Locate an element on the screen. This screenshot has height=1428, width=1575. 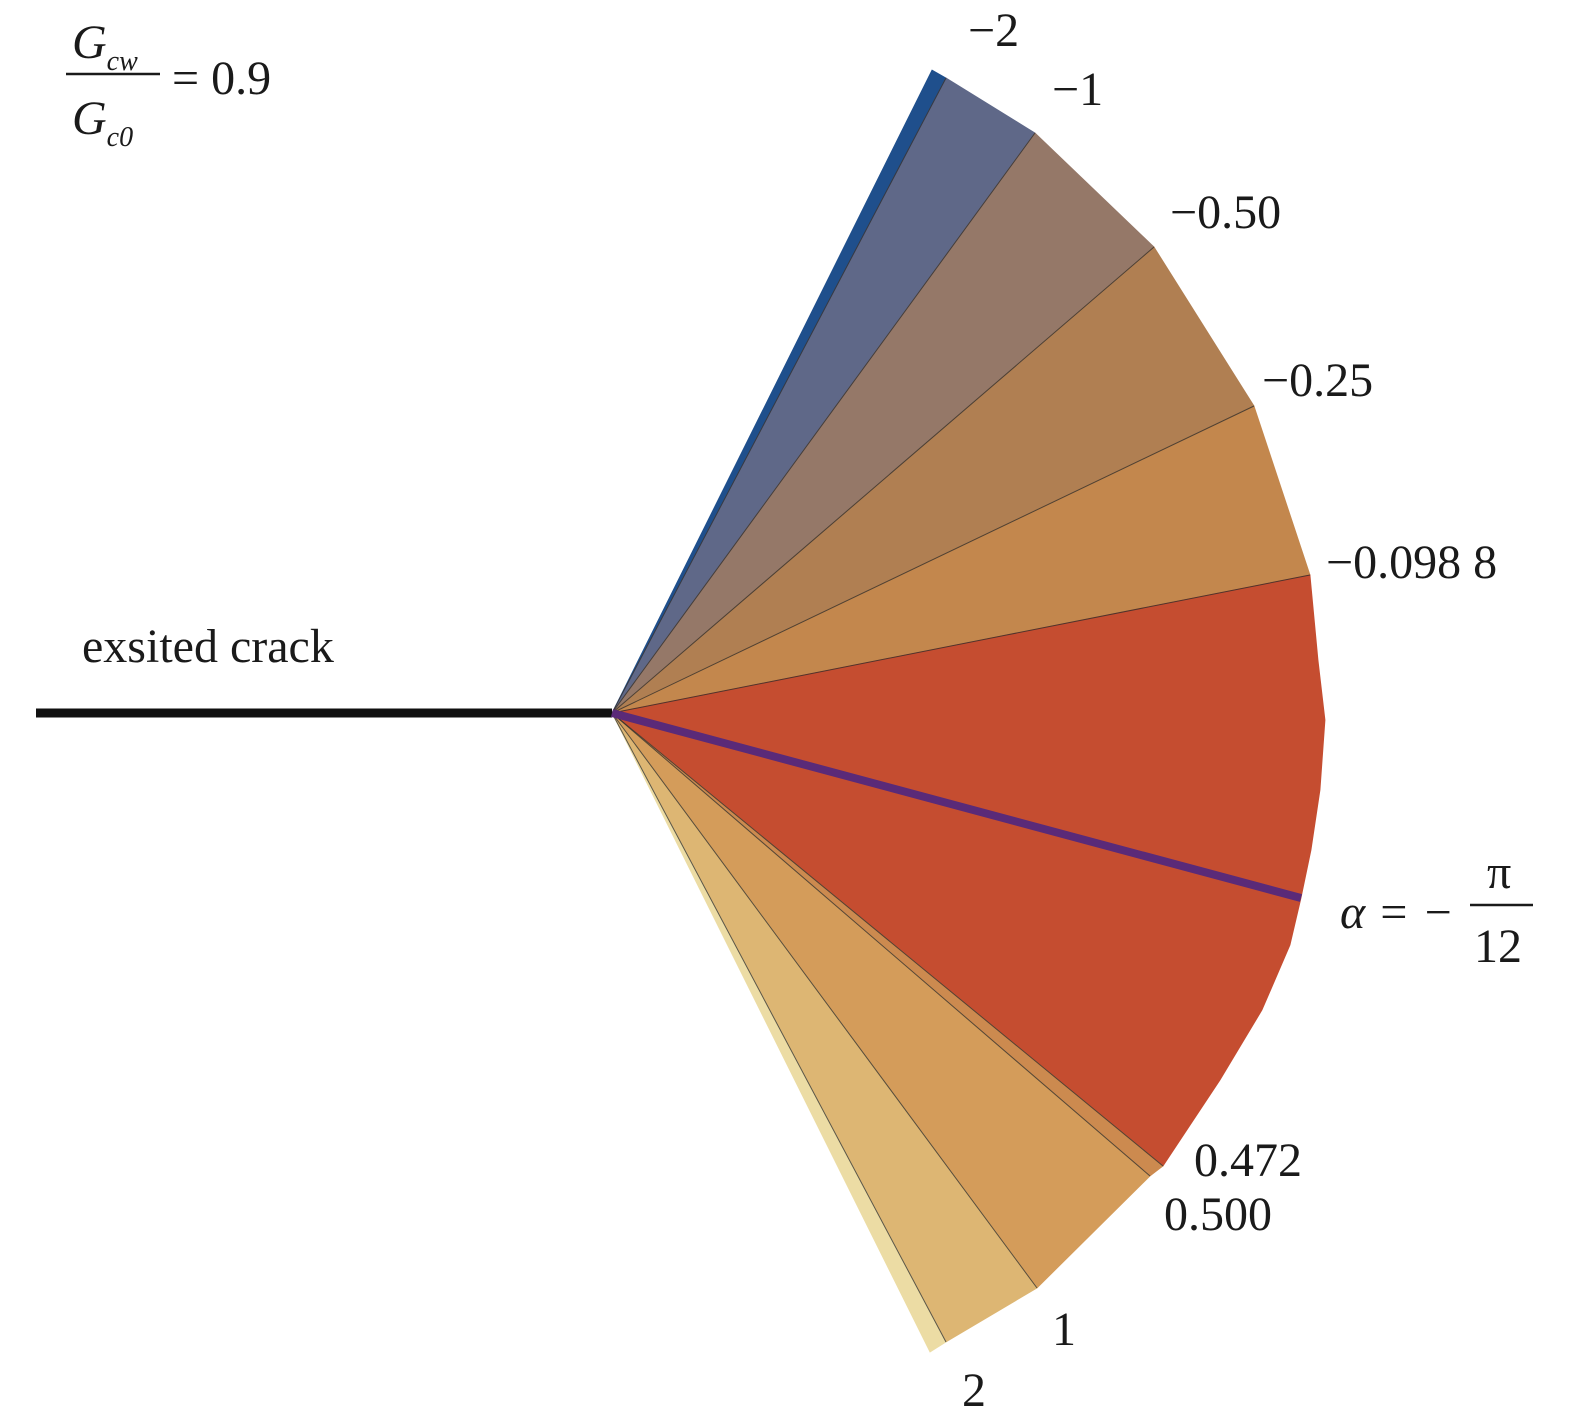
contour-label: 0.500 is located at coordinates (1218, 1214).